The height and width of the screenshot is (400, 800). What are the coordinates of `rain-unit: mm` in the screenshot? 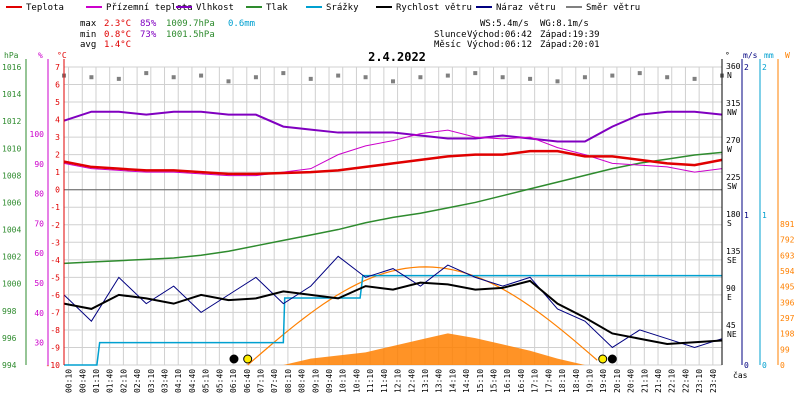 It's located at (769, 55).